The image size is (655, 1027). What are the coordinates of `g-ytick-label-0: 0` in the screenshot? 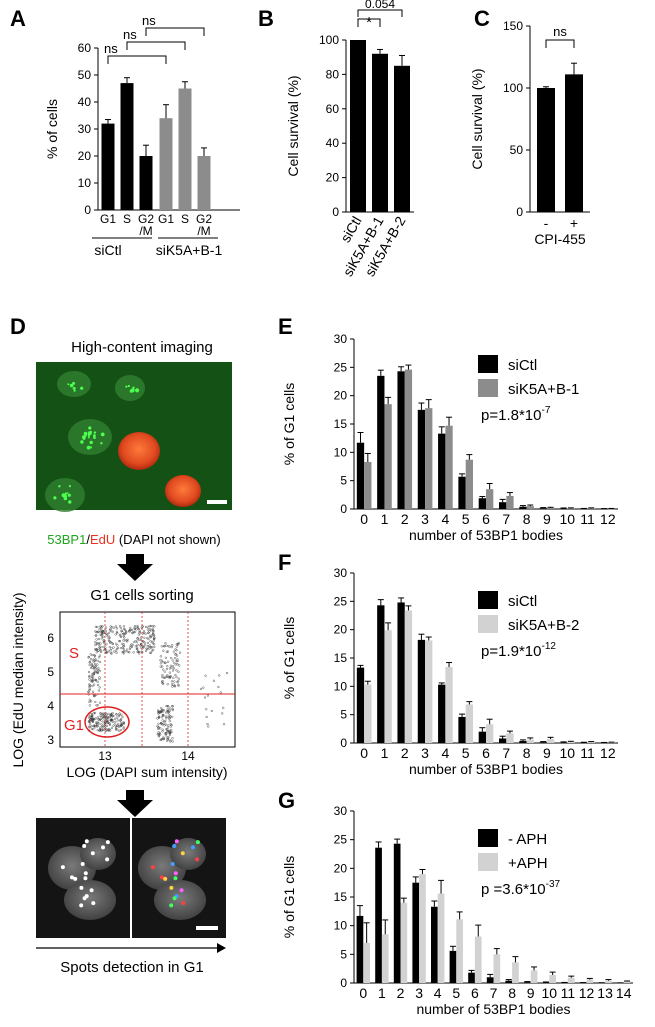 It's located at (343, 983).